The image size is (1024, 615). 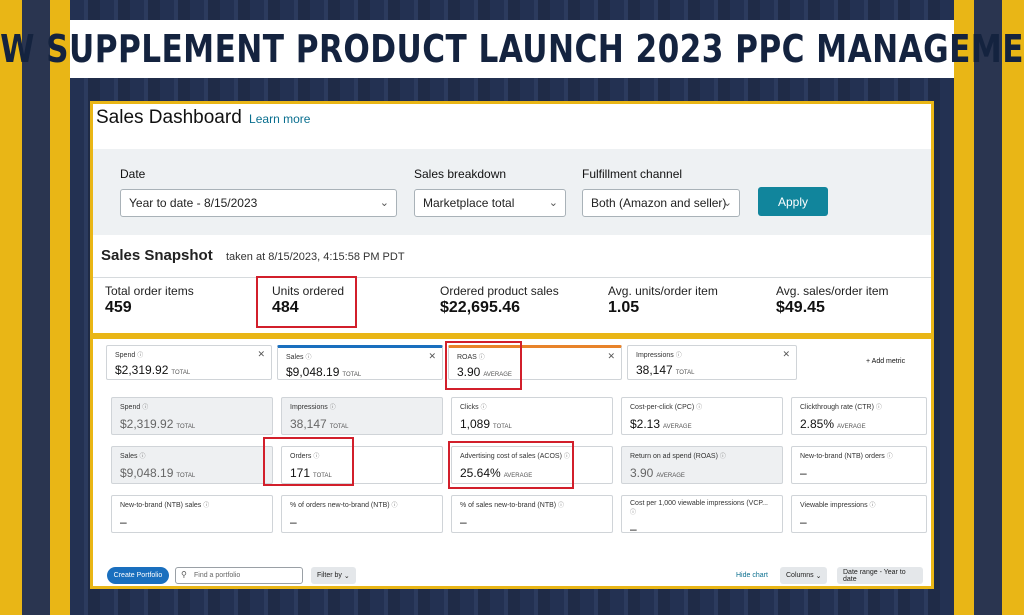 I want to click on card-value: 3.90, so click(x=469, y=372).